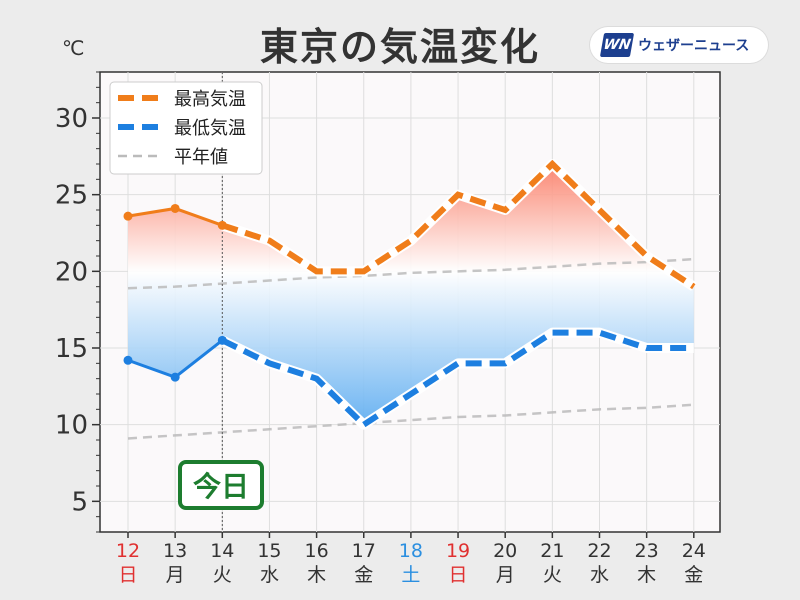  What do you see at coordinates (79, 502) in the screenshot?
I see `y-tick-label: 5` at bounding box center [79, 502].